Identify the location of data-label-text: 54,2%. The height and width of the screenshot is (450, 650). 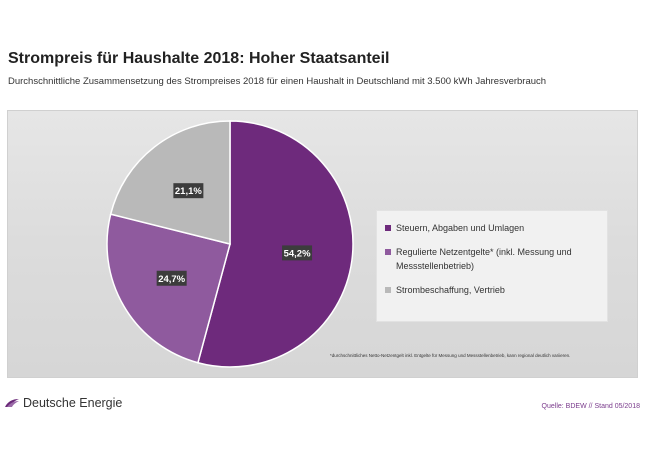
(297, 253).